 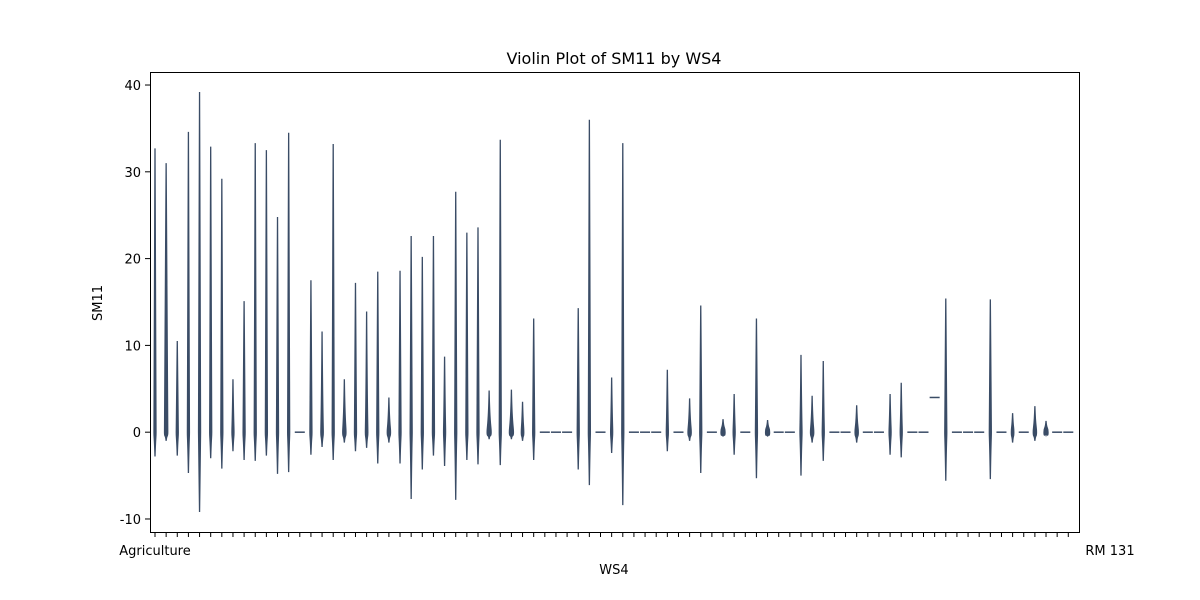 I want to click on y-tick-label: 20, so click(x=132, y=260).